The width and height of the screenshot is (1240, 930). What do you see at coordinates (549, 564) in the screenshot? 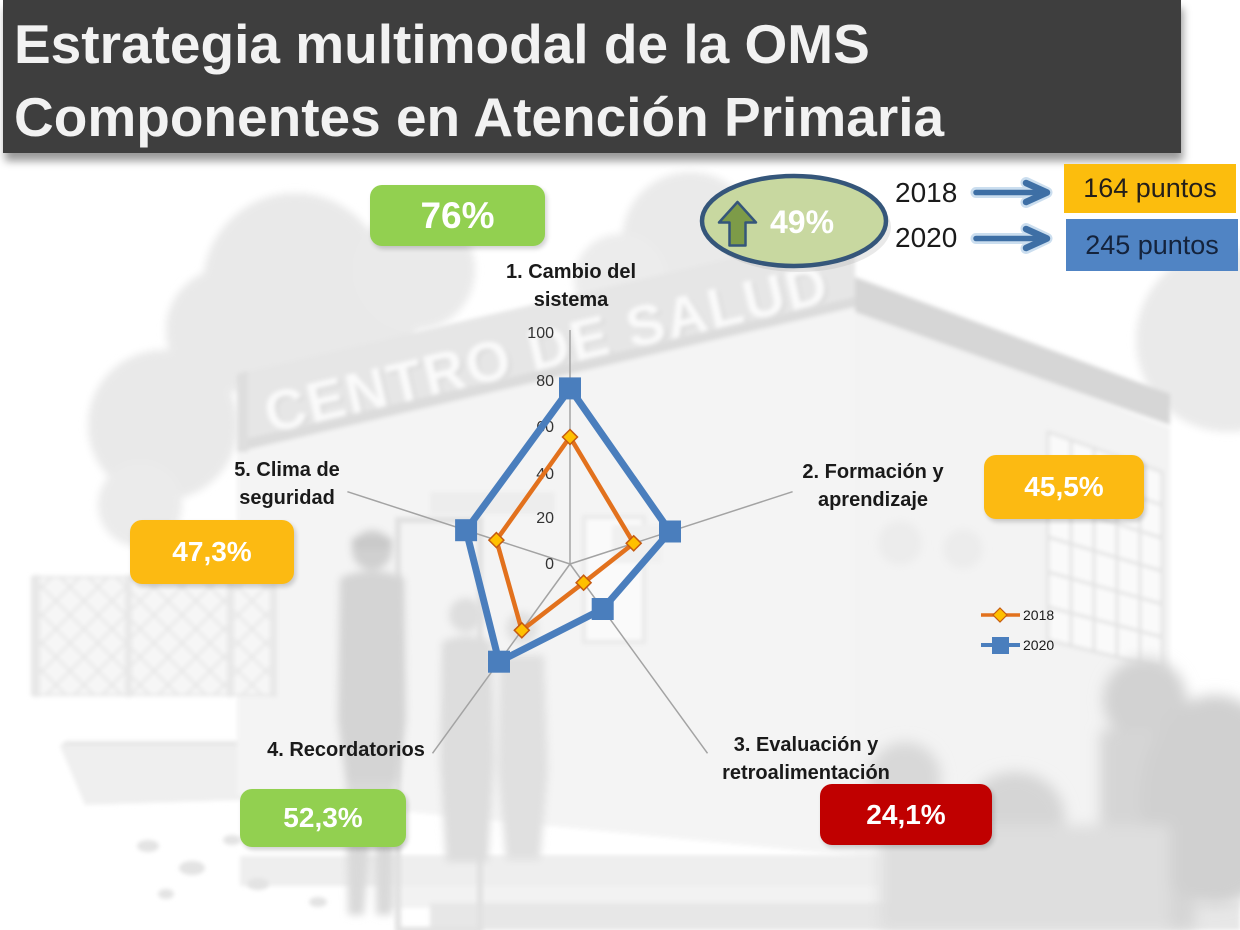
I see `svg-text: 0` at bounding box center [549, 564].